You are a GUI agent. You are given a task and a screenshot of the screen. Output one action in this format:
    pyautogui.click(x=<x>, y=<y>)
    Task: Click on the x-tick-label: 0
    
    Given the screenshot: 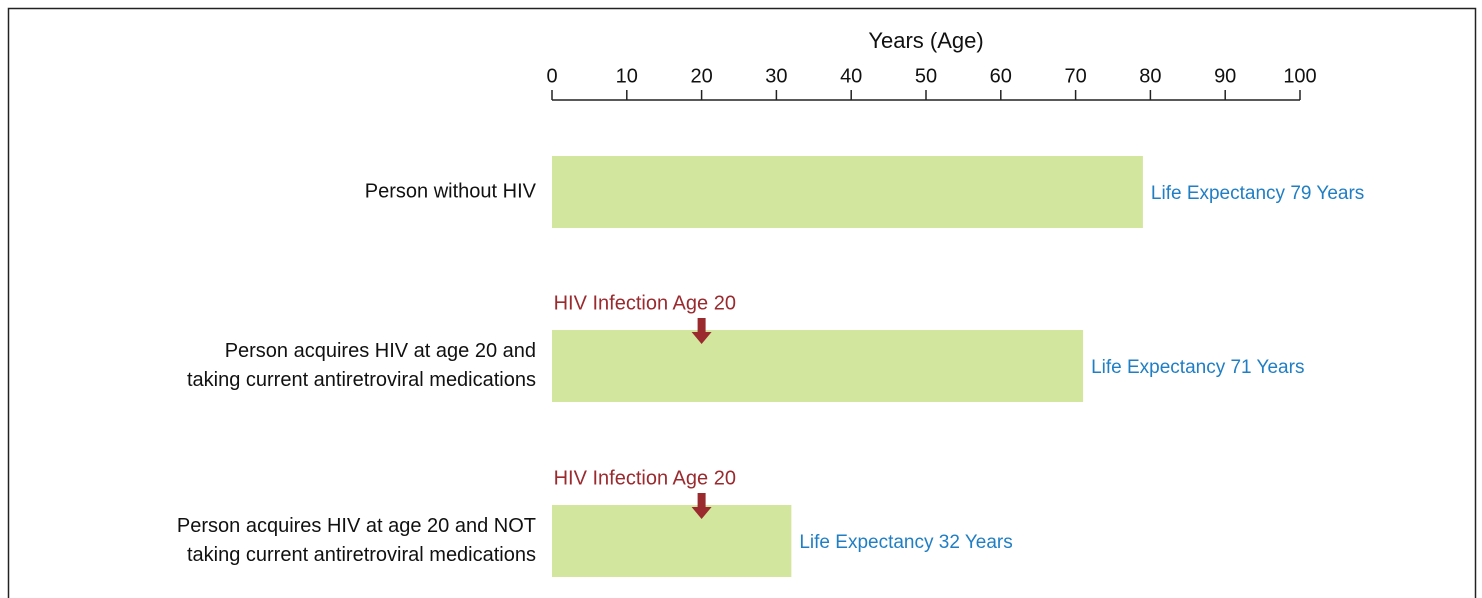 What is the action you would take?
    pyautogui.click(x=551, y=76)
    